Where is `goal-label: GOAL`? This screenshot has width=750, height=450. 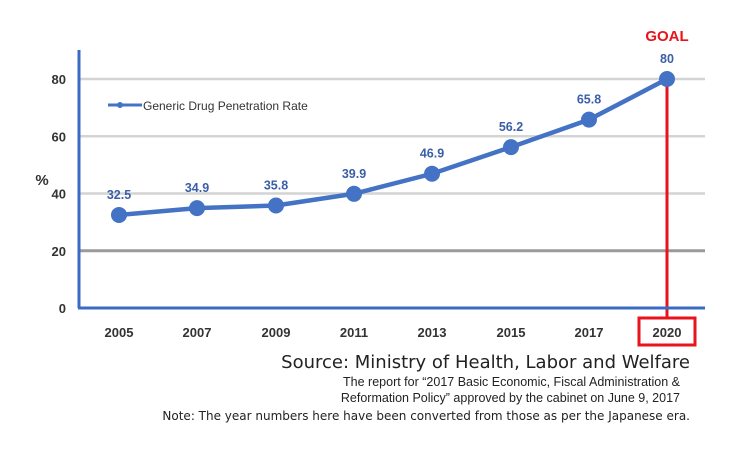
goal-label: GOAL is located at coordinates (666, 36).